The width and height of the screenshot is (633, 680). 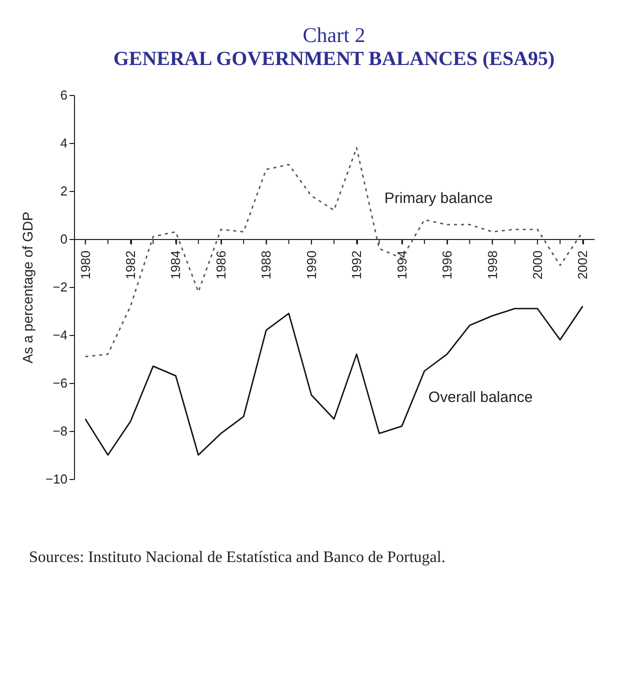 What do you see at coordinates (60, 335) in the screenshot?
I see `y-tick-label: −4` at bounding box center [60, 335].